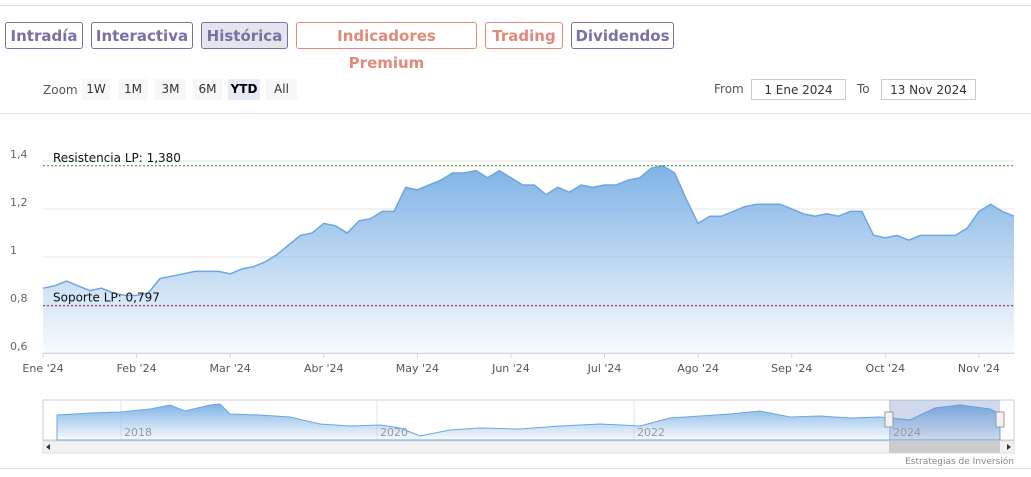 The image size is (1031, 477). What do you see at coordinates (42, 368) in the screenshot?
I see `x-tick-label: Ene '24` at bounding box center [42, 368].